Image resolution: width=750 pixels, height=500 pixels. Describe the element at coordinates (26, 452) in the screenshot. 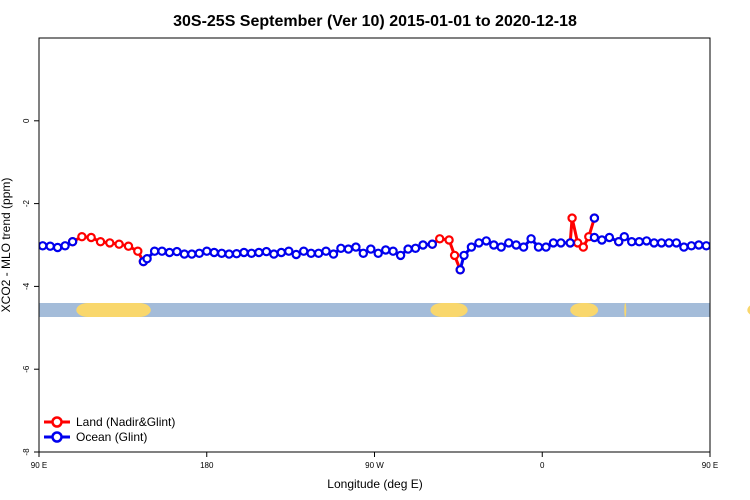

I see `y-tick-label: -8` at that location.